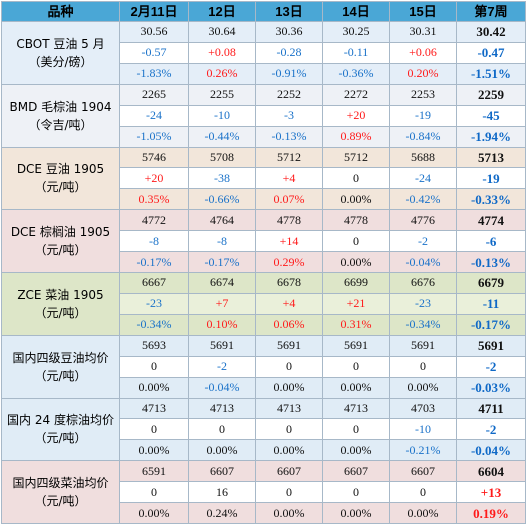 Image resolution: width=526 pixels, height=525 pixels. Describe the element at coordinates (491, 115) in the screenshot. I see `week-cell: -45` at that location.